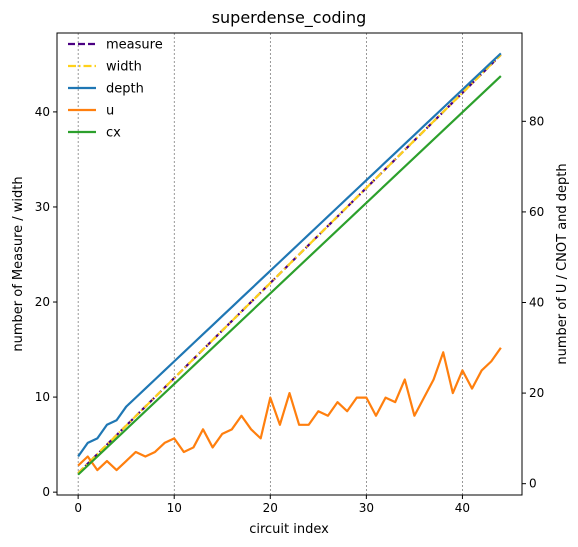 This screenshot has width=578, height=547. Describe the element at coordinates (562, 263) in the screenshot. I see `right-axis-label: number of U / CNOT and depth` at that location.